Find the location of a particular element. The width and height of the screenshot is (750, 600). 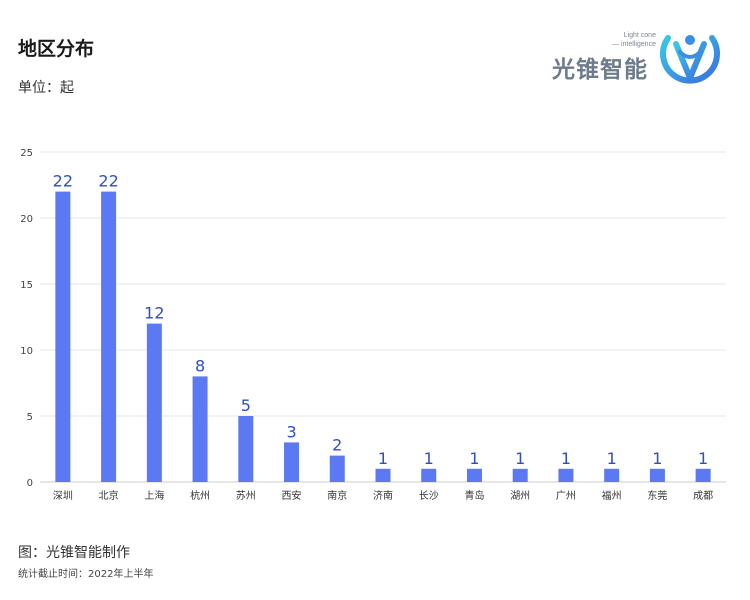

x-tick-label: 北京 is located at coordinates (109, 495).